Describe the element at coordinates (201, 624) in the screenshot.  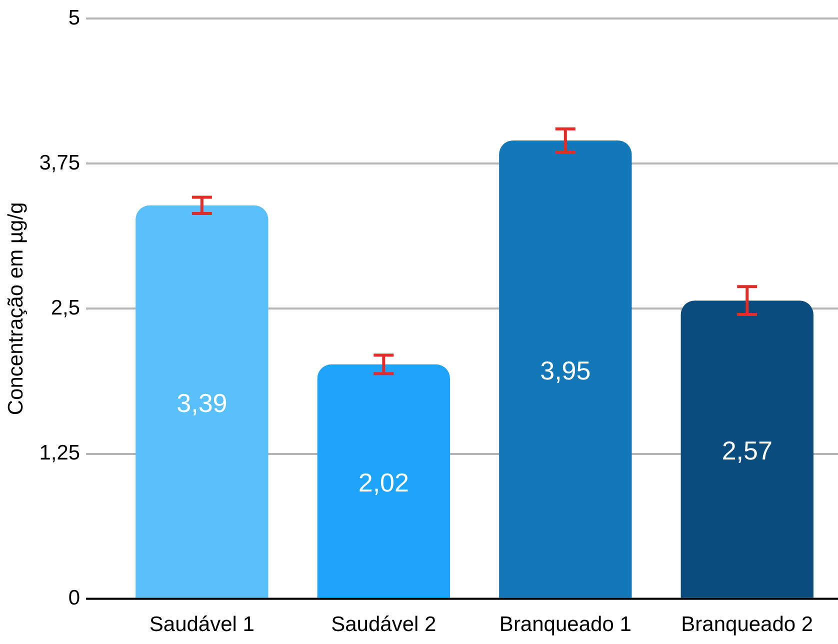
I see `x-tick-label: Saudável 1` at that location.